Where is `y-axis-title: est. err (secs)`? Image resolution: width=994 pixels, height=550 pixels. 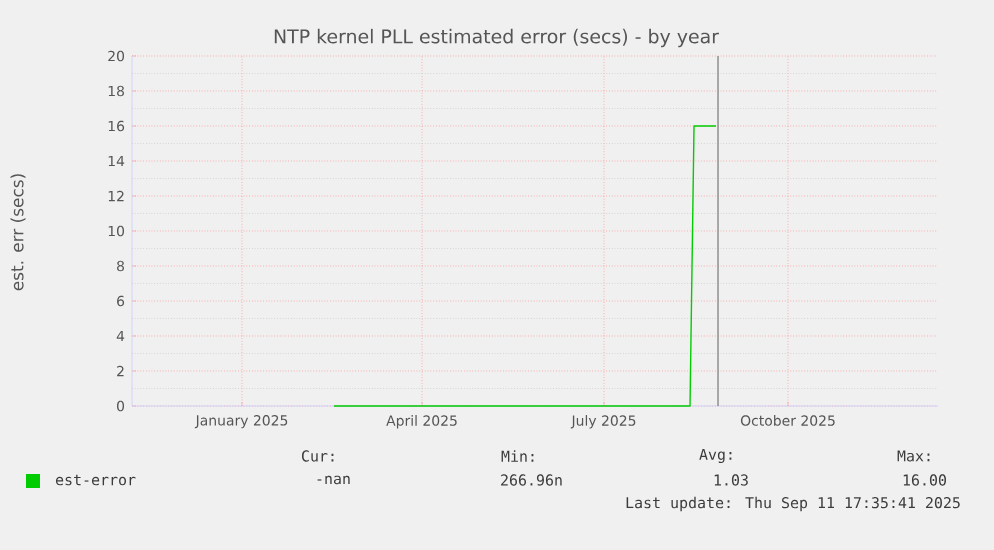
y-axis-title: est. err (secs) is located at coordinates (18, 232).